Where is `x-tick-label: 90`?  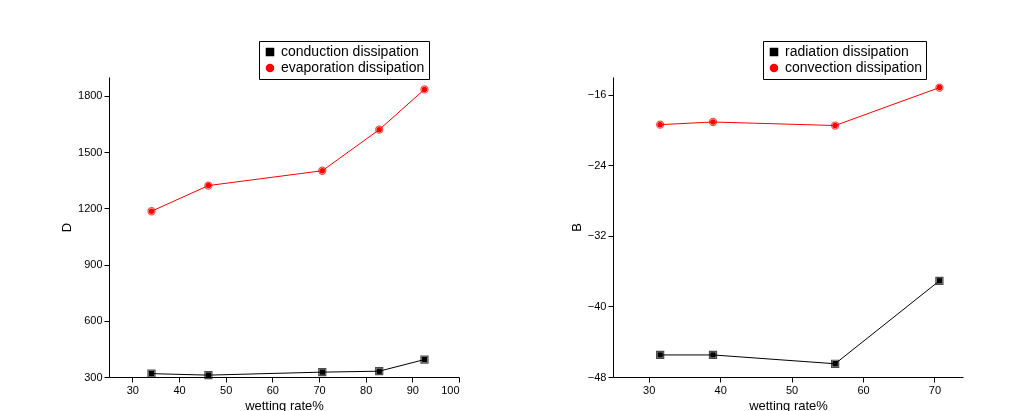
x-tick-label: 90 is located at coordinates (412, 389).